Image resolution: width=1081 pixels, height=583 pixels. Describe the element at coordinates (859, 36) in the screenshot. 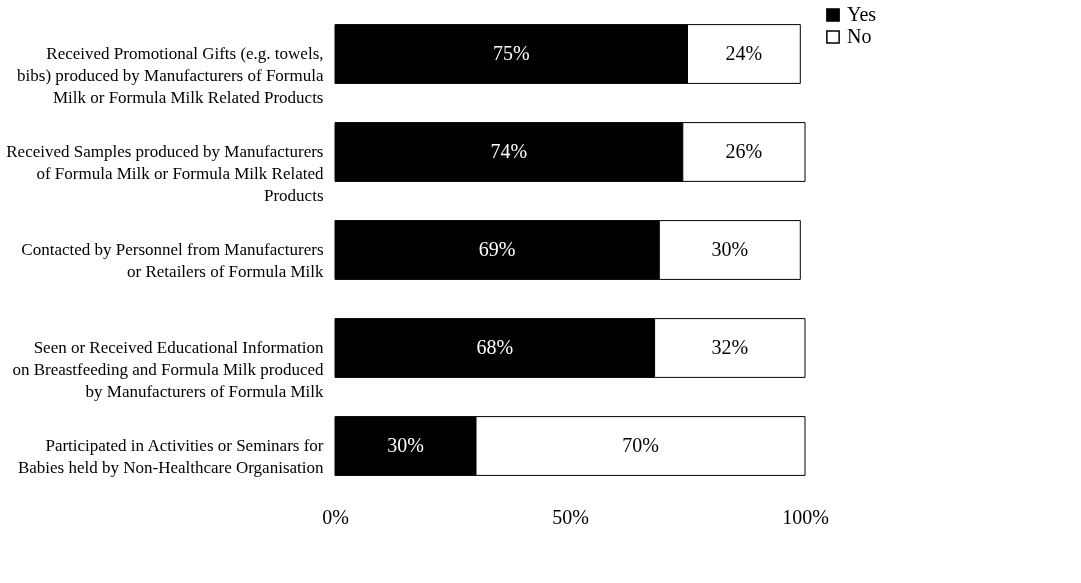

I see `legend-label: No` at that location.